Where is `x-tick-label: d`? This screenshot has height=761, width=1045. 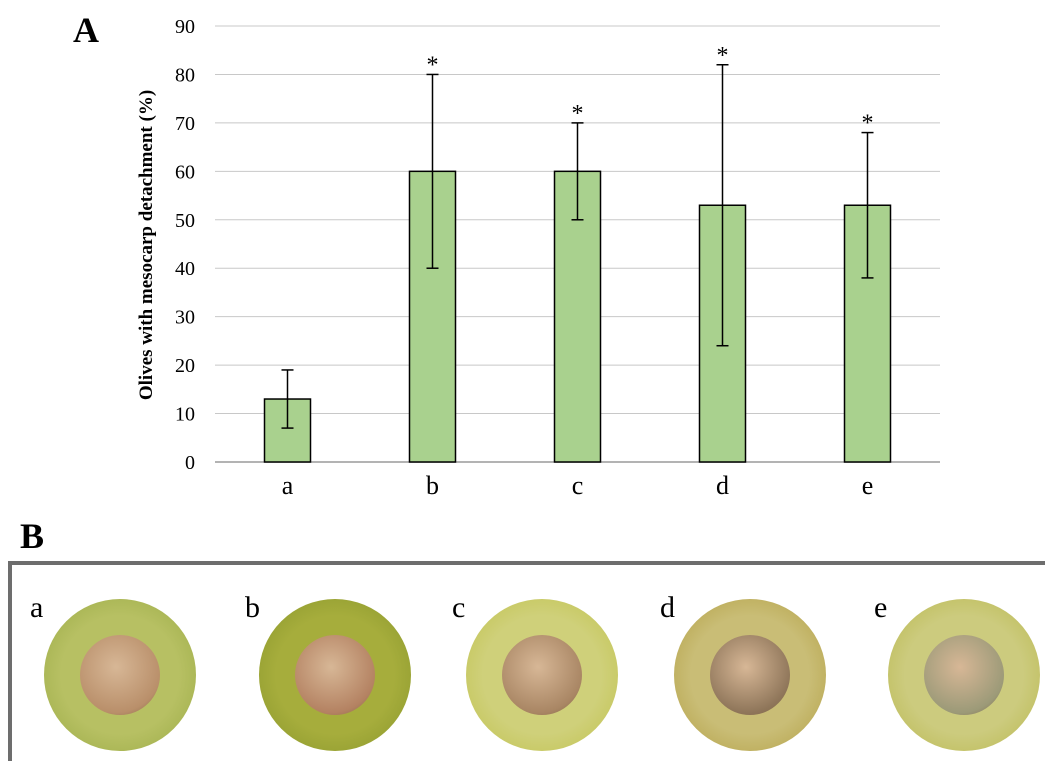 x-tick-label: d is located at coordinates (722, 485).